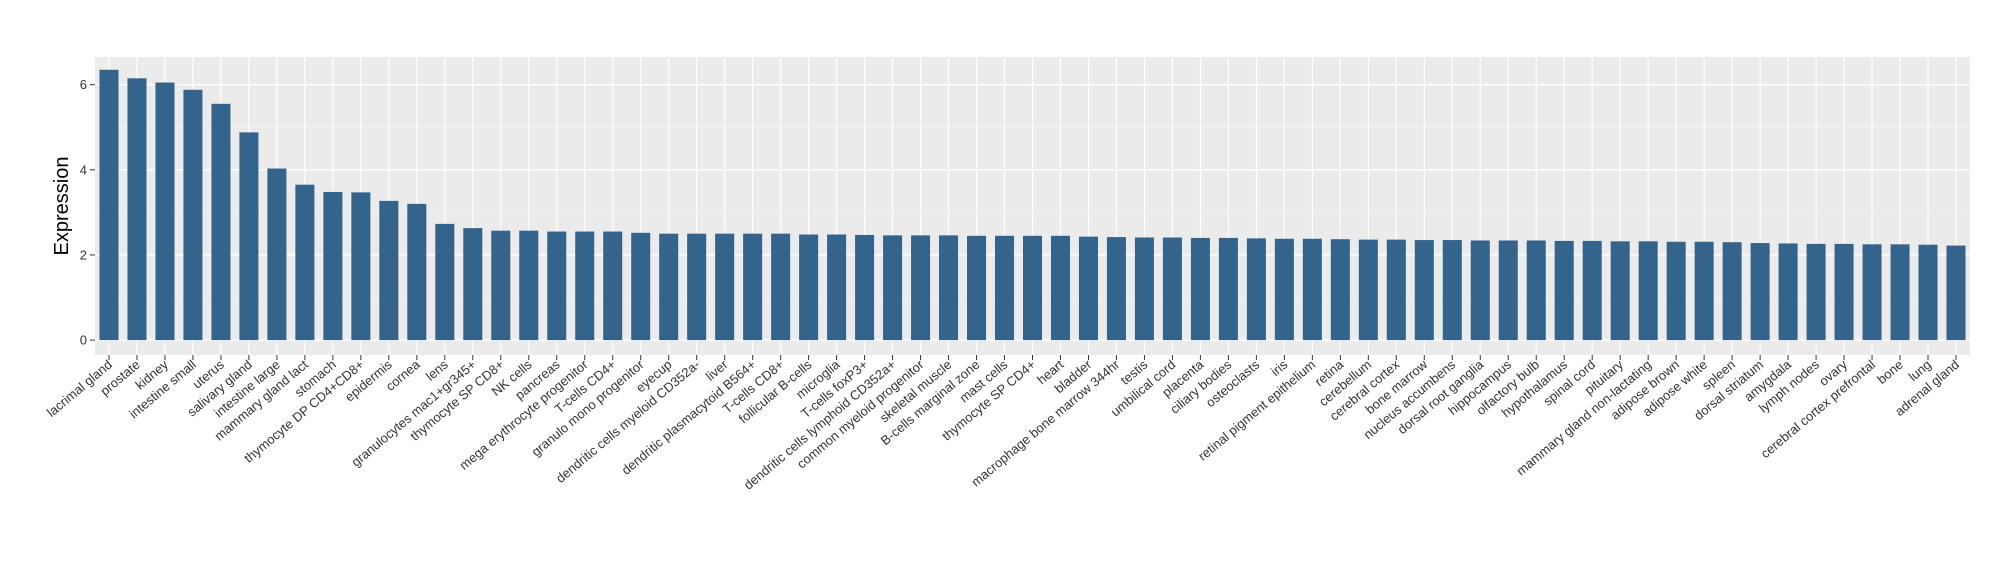 The width and height of the screenshot is (2000, 580). What do you see at coordinates (87, 212) in the screenshot?
I see `y-axis: 0 2 4 6` at bounding box center [87, 212].